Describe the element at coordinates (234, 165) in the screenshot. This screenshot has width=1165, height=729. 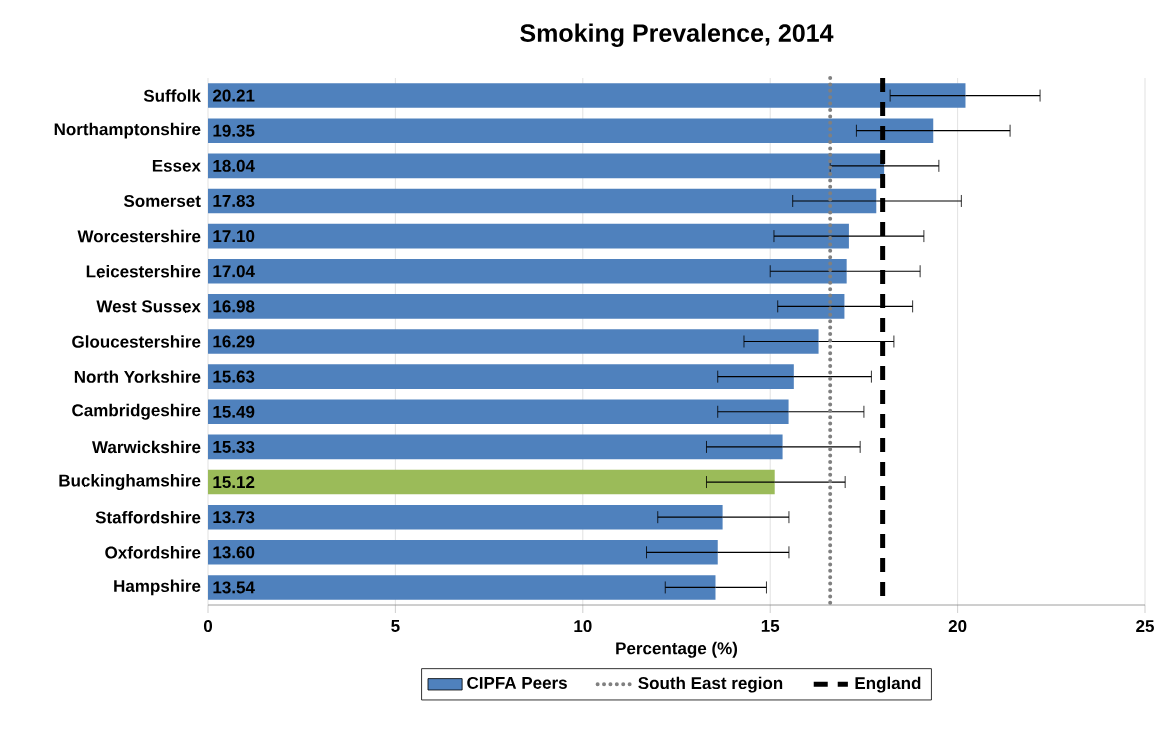
I see `data-label: 18.04` at that location.